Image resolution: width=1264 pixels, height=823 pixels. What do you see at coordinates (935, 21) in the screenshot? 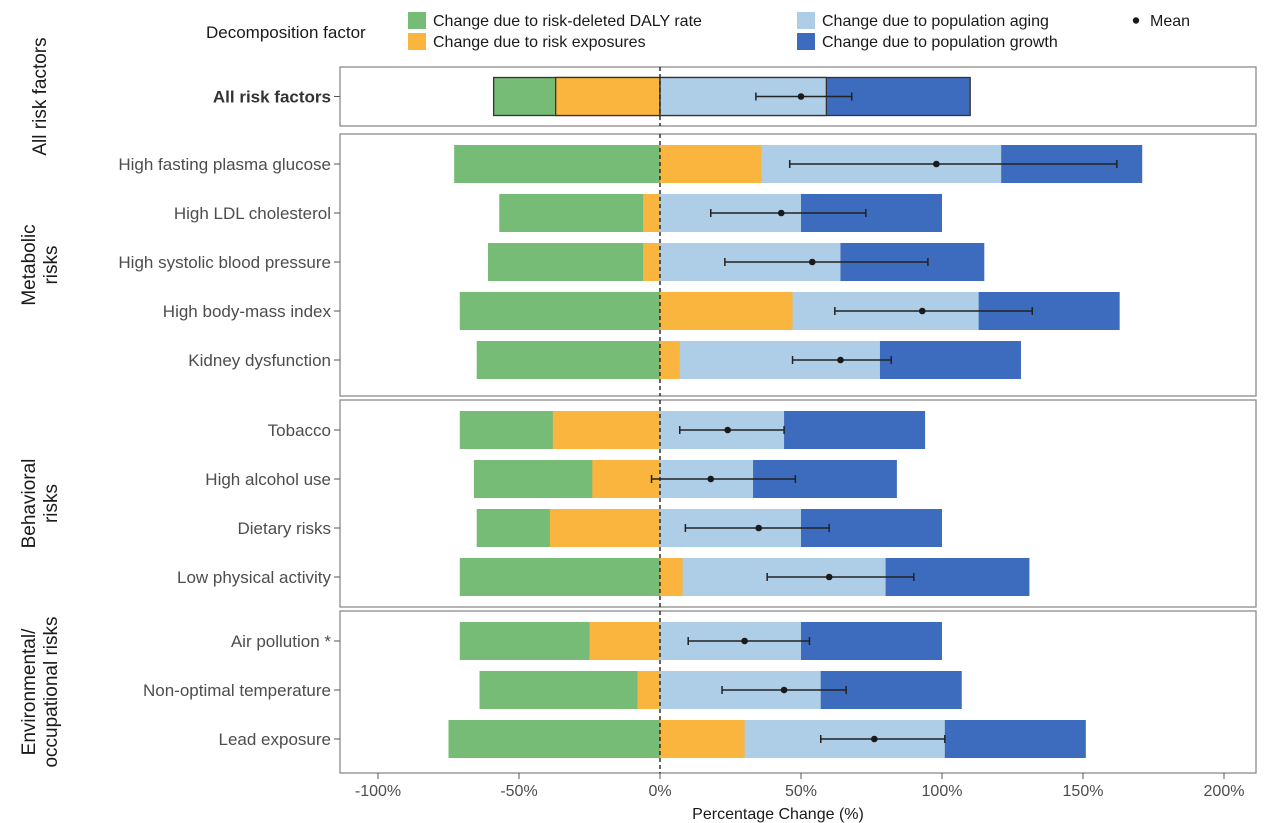
I see `legend-label: Change due to population aging` at bounding box center [935, 21].